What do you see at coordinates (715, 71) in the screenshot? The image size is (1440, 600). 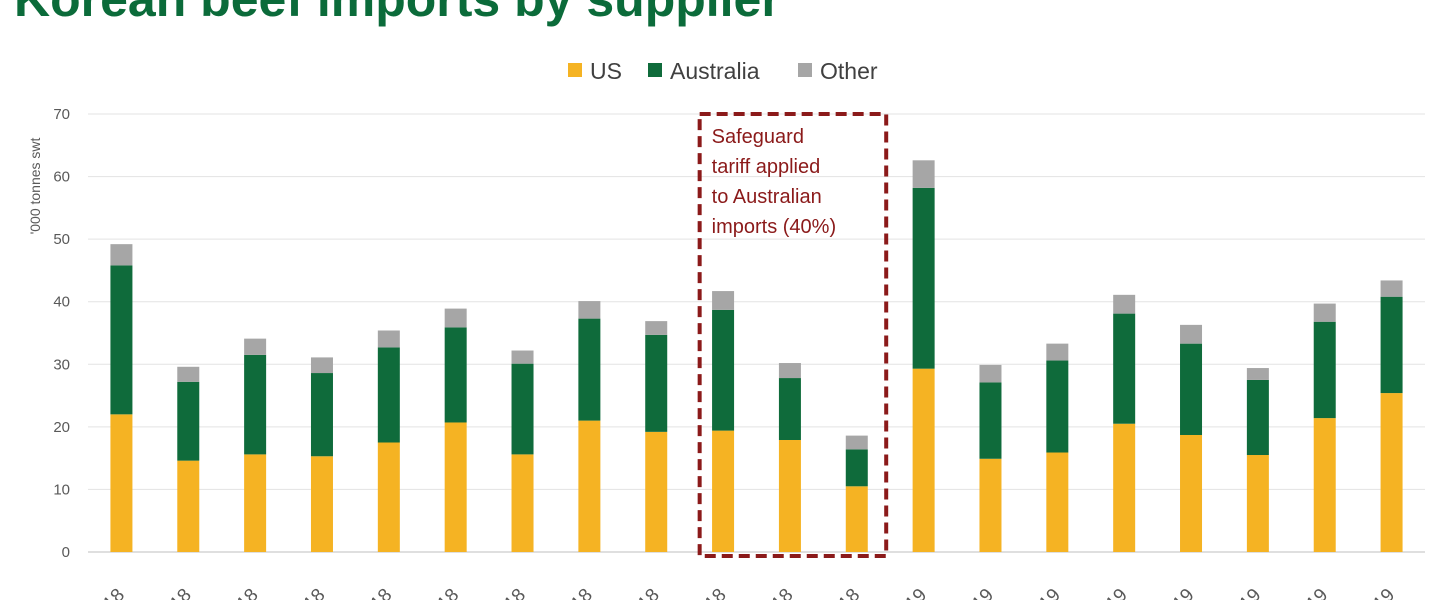 I see `legend-label-australia: Australia` at bounding box center [715, 71].